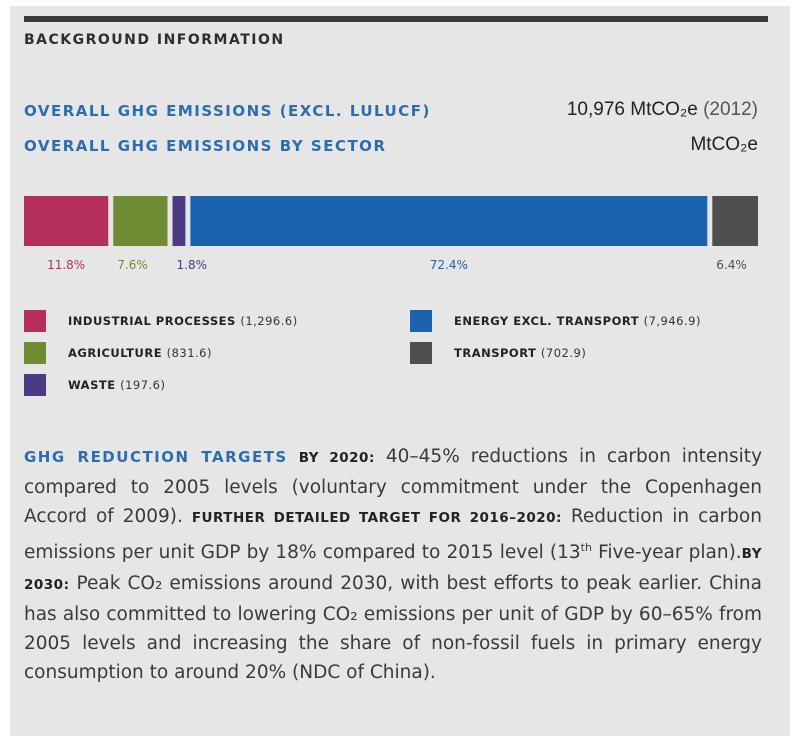 This screenshot has width=800, height=742. What do you see at coordinates (189, 353) in the screenshot?
I see `legend-value-agriculture: (831.6)` at bounding box center [189, 353].